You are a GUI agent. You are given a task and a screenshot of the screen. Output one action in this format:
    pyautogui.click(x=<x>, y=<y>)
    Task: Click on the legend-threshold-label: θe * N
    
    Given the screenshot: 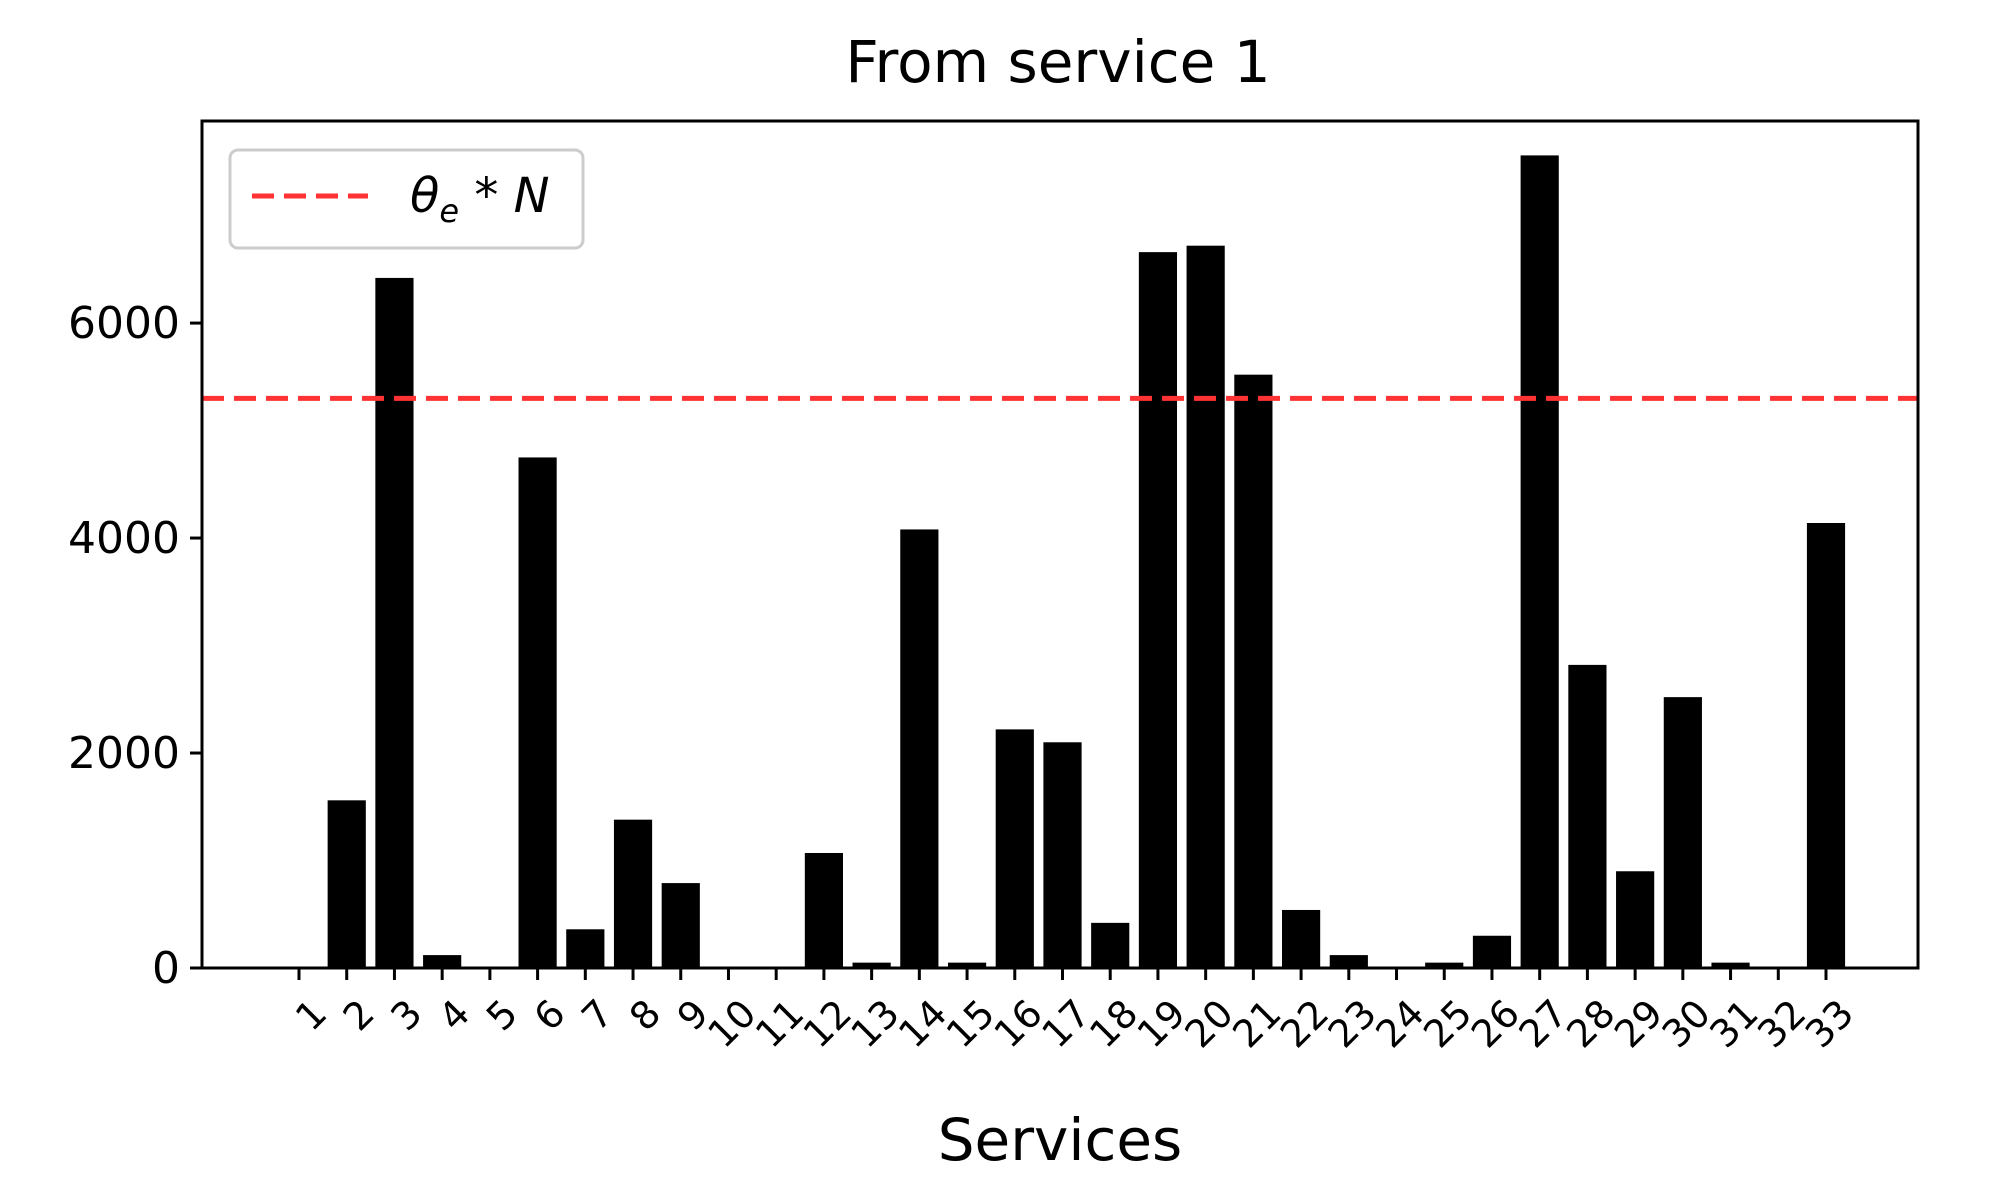 What is the action you would take?
    pyautogui.click(x=479, y=199)
    